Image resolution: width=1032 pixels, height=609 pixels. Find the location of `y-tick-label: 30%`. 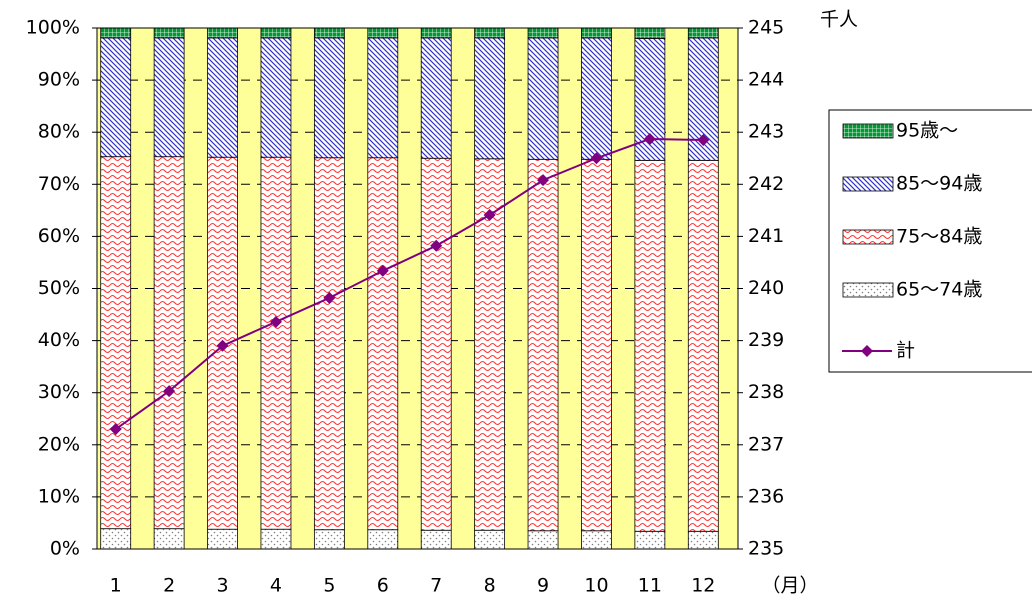

y-tick-label: 30% is located at coordinates (59, 392).